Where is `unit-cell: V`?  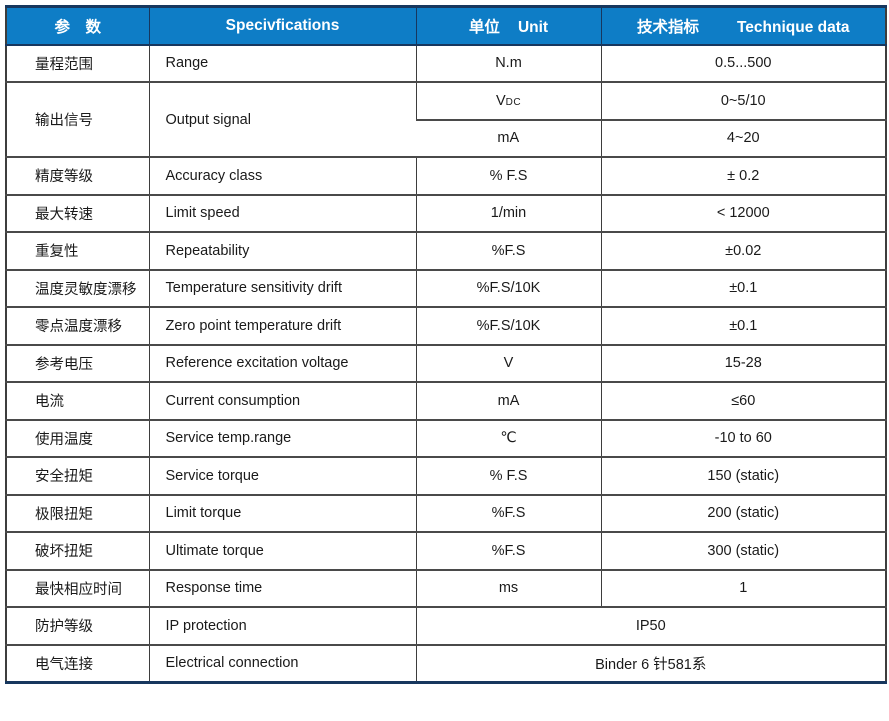 unit-cell: V is located at coordinates (508, 363).